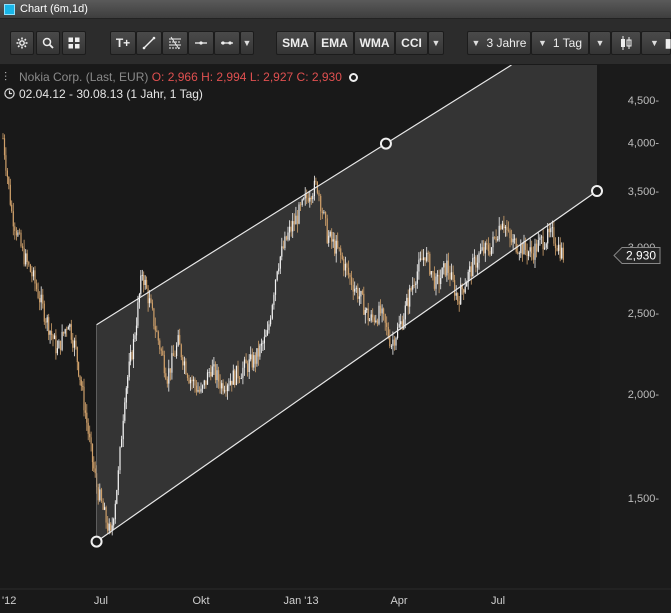  I want to click on price-axis-panel, so click(635, 339).